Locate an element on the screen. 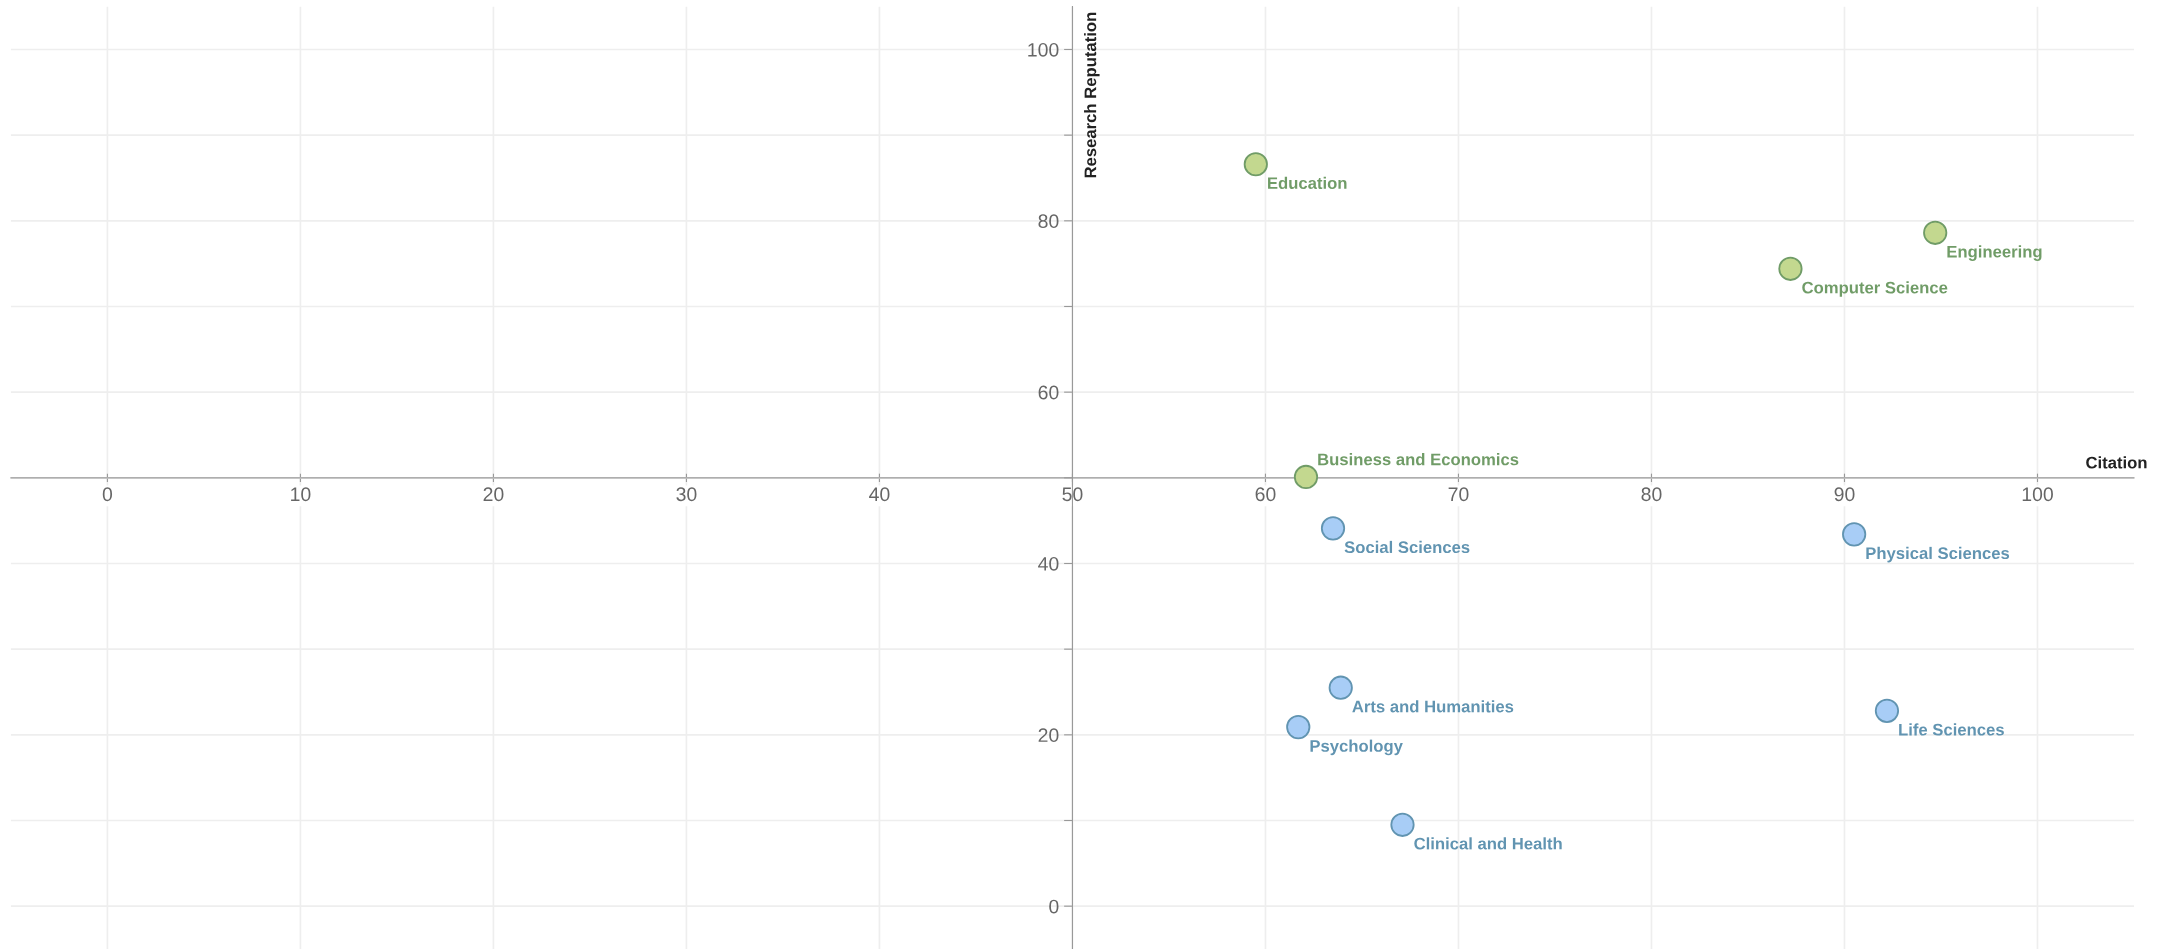 Image resolution: width=2182 pixels, height=949 pixels. x-tick-label: 10 is located at coordinates (301, 494).